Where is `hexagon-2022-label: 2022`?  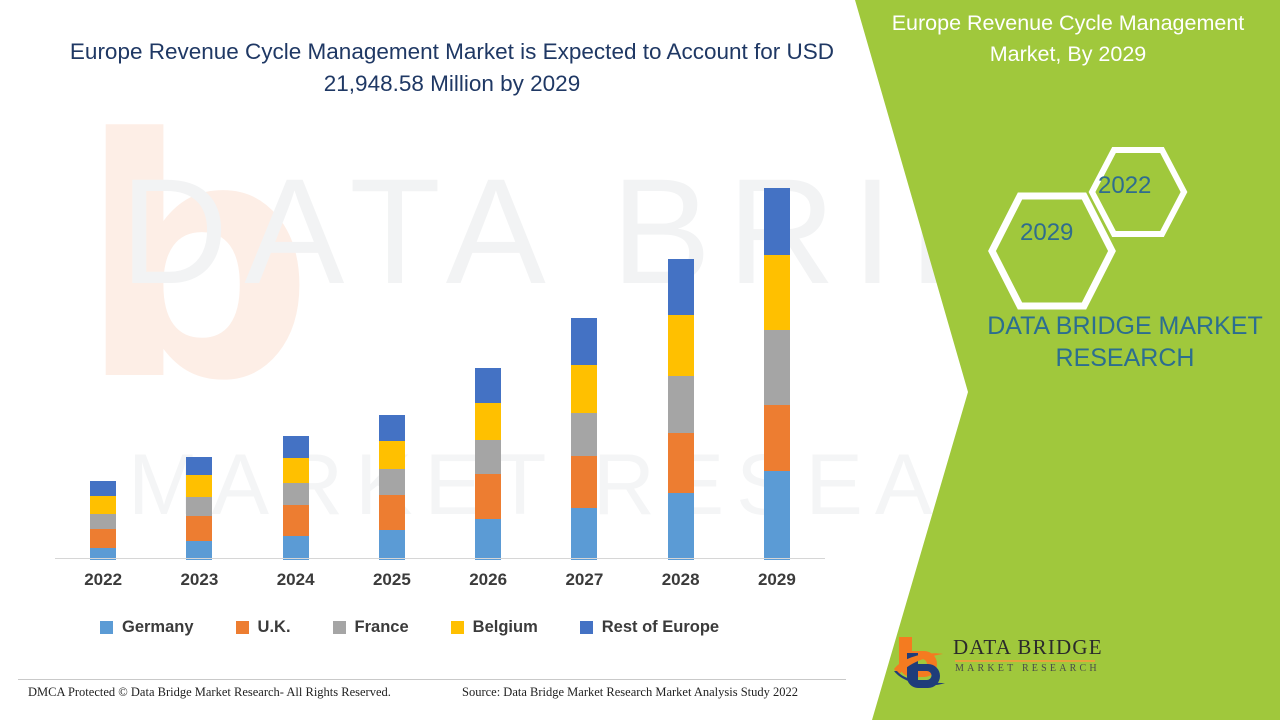 hexagon-2022-label: 2022 is located at coordinates (1125, 185).